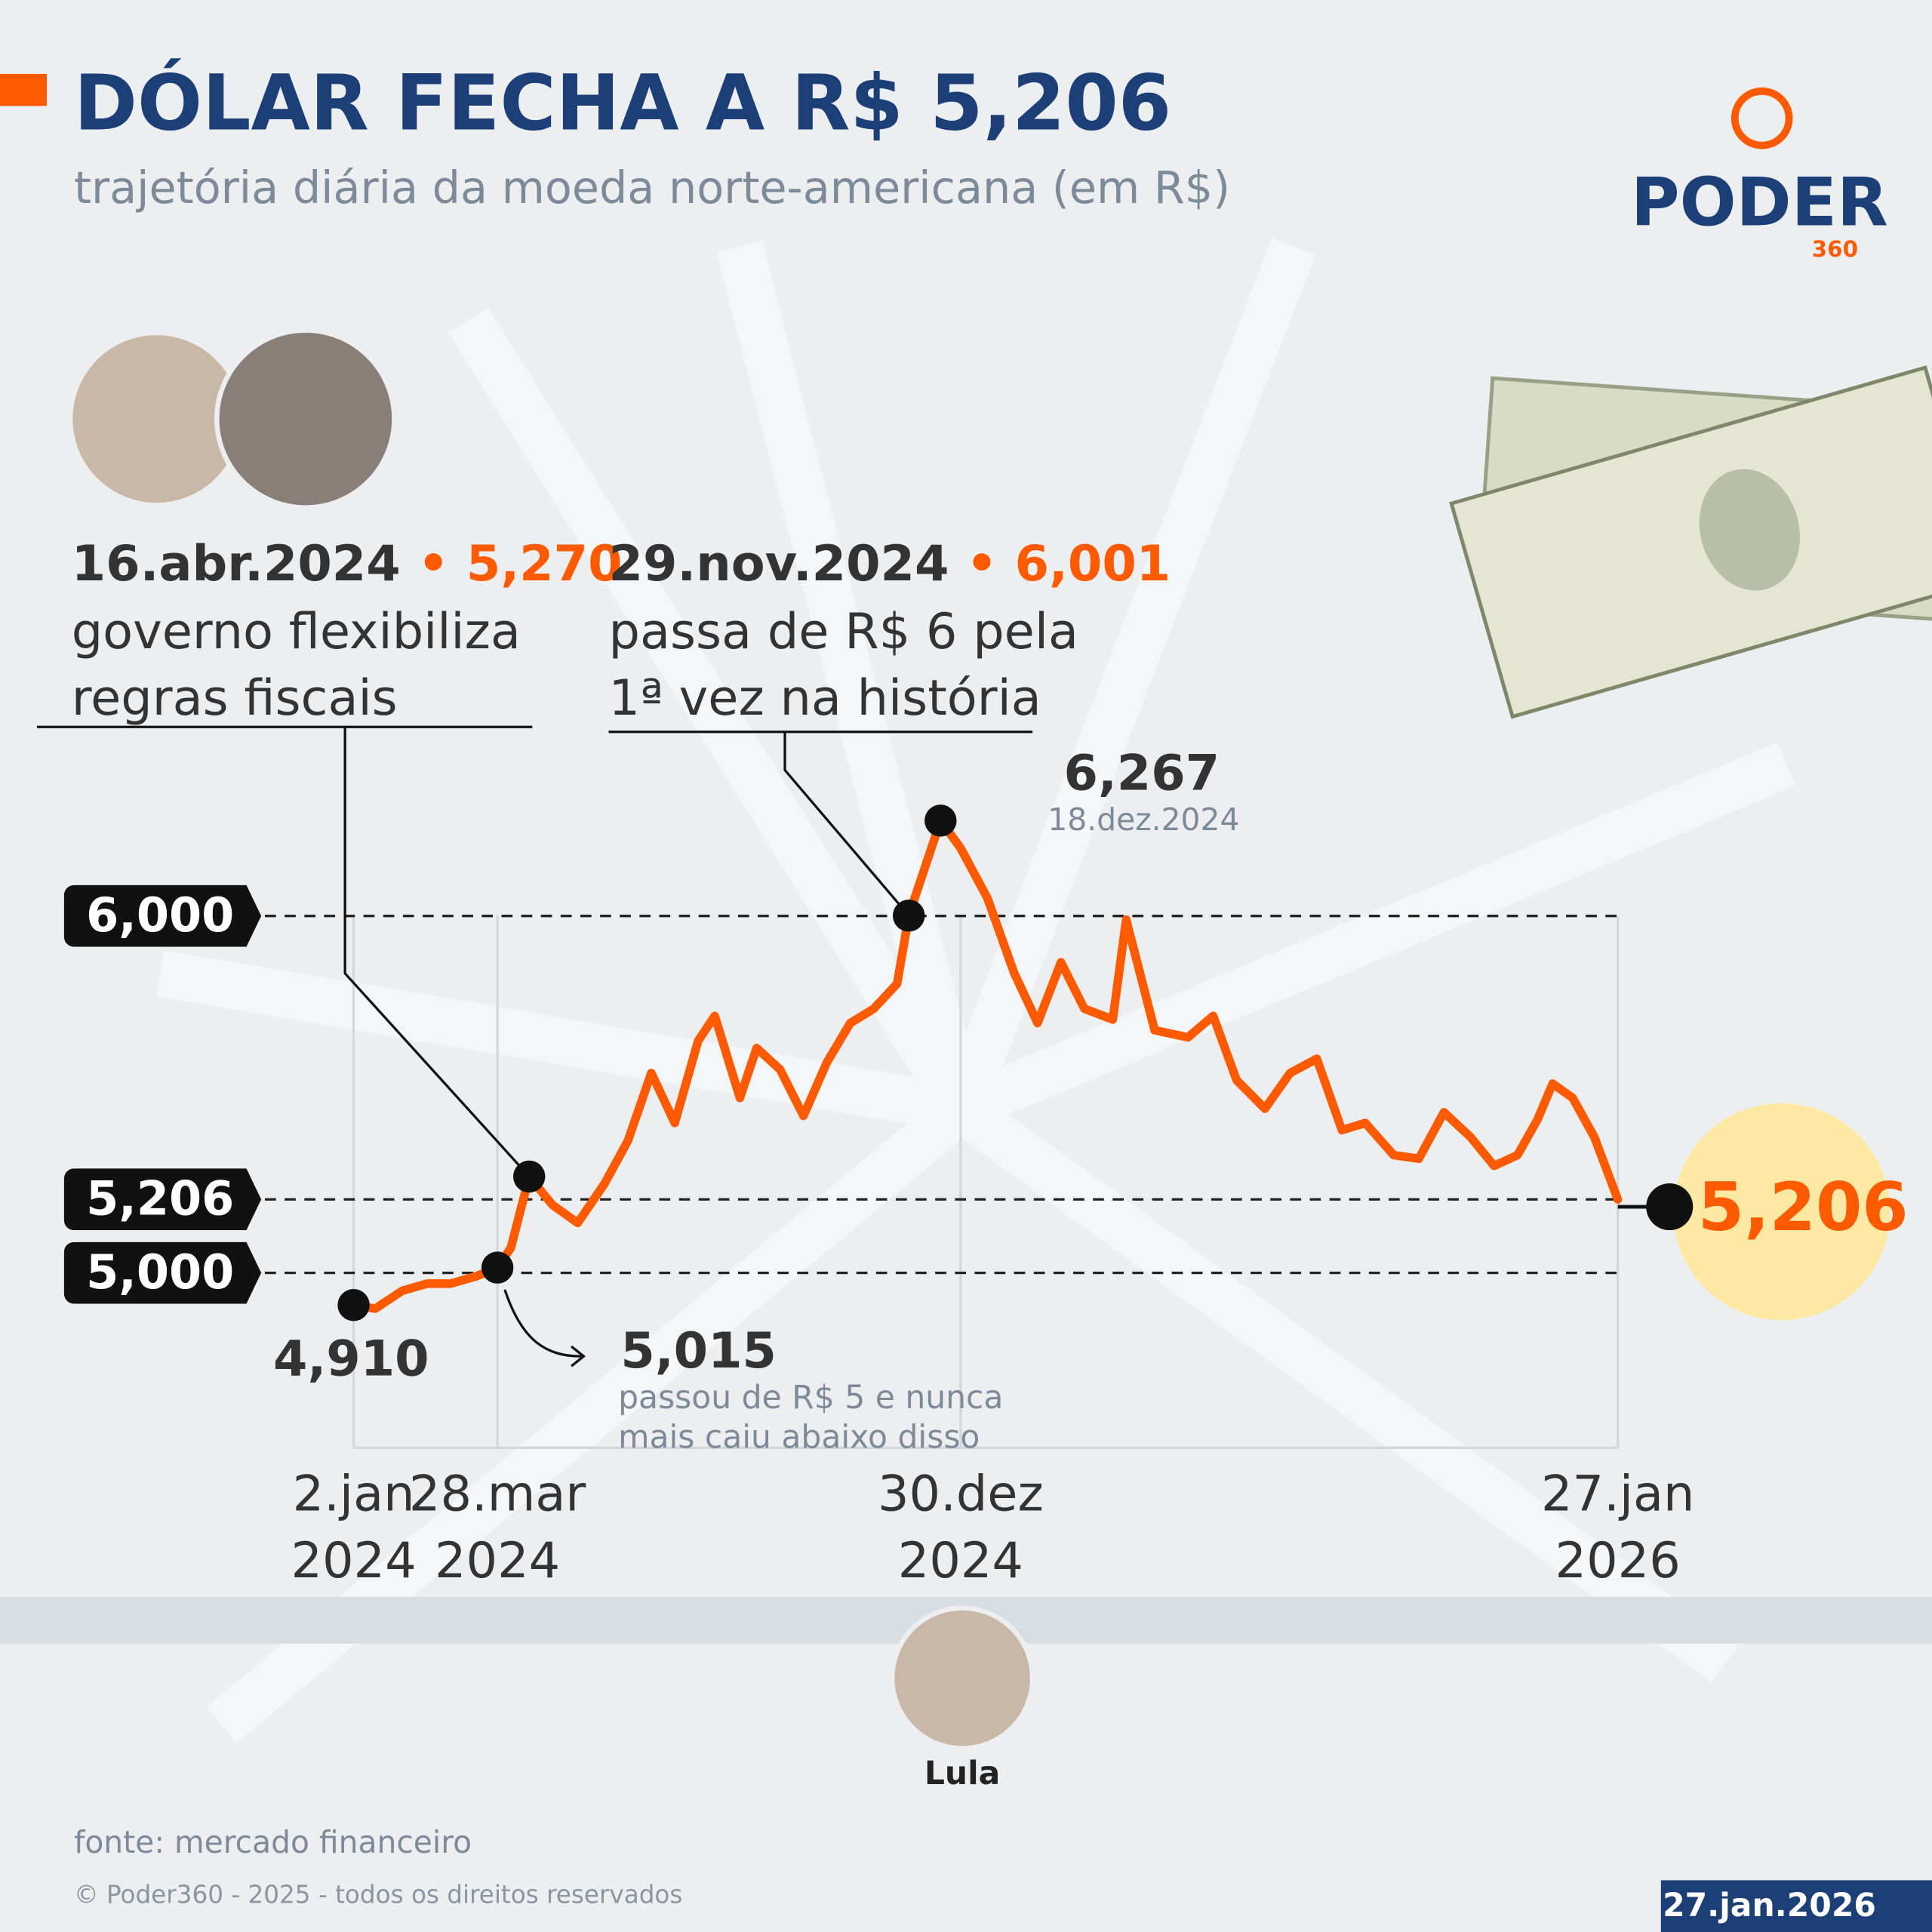 This screenshot has width=1932, height=1932. Describe the element at coordinates (622, 103) in the screenshot. I see `chart-title: DÓLAR FECHA A R$ 5,206` at that location.